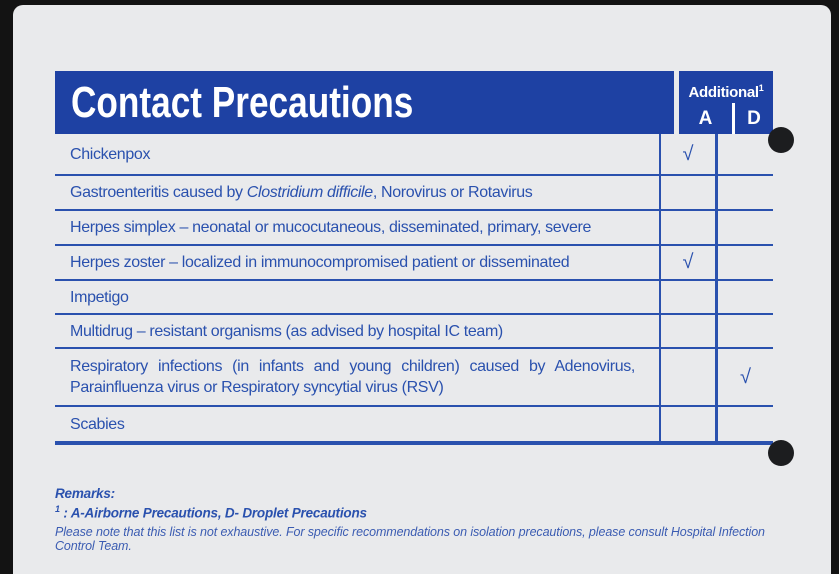  Describe the element at coordinates (57, 509) in the screenshot. I see `footnote-superscript: 1` at that location.